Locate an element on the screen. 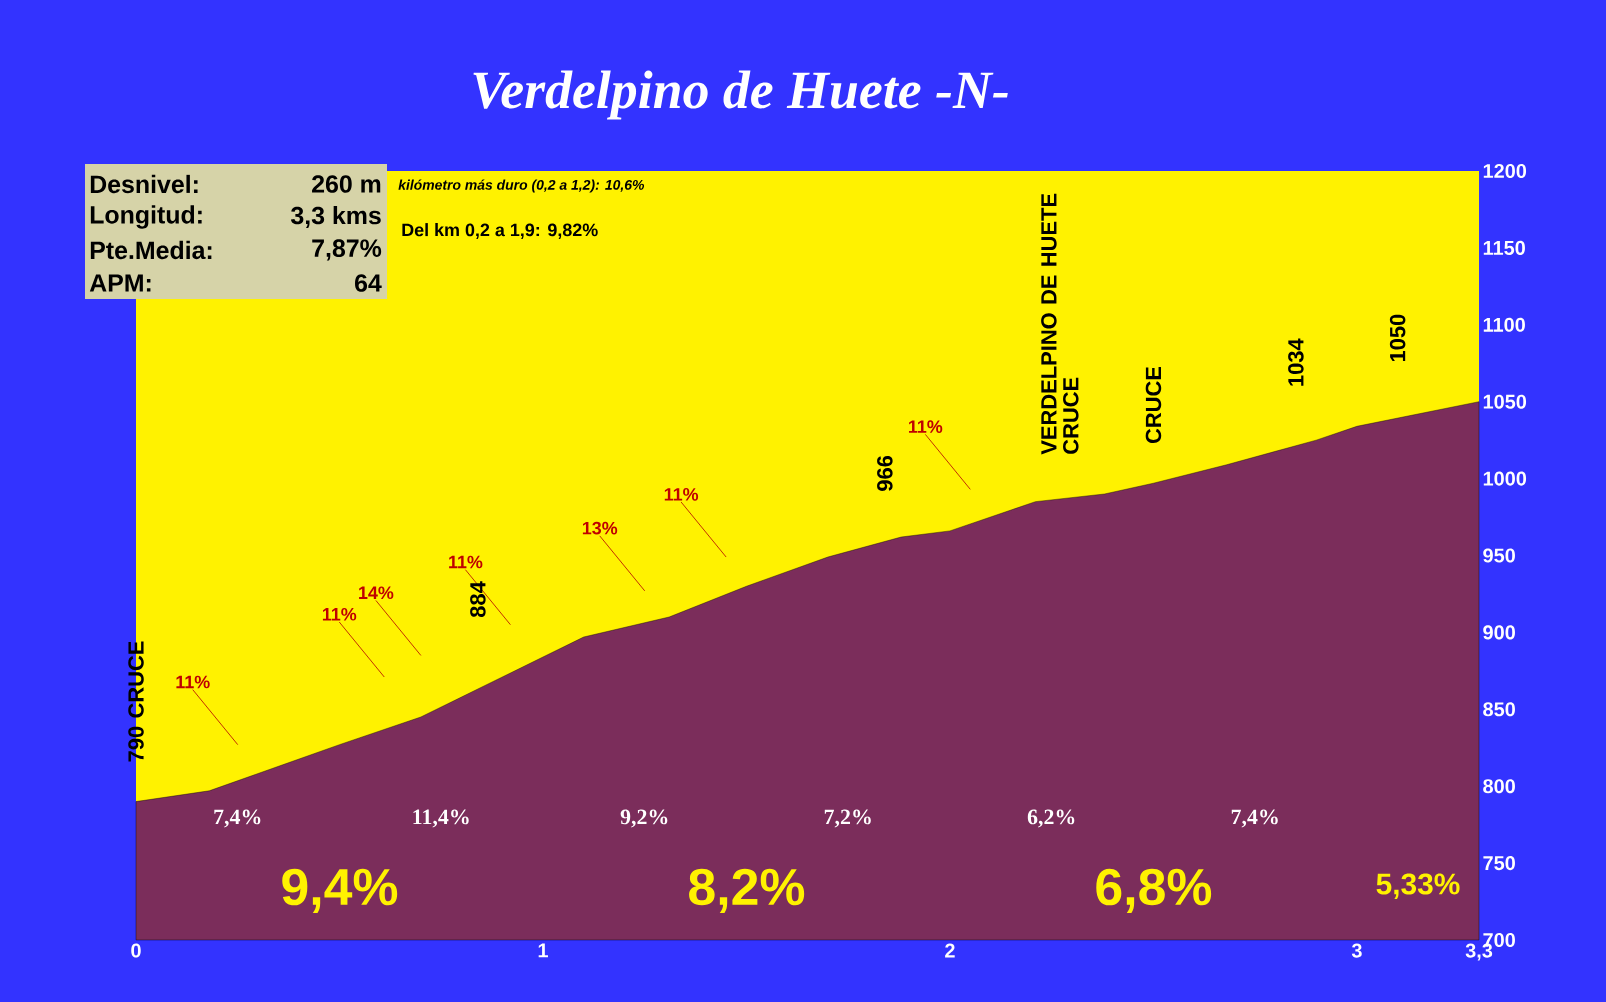 The width and height of the screenshot is (1606, 1002). annotation: 11,4% is located at coordinates (441, 818).